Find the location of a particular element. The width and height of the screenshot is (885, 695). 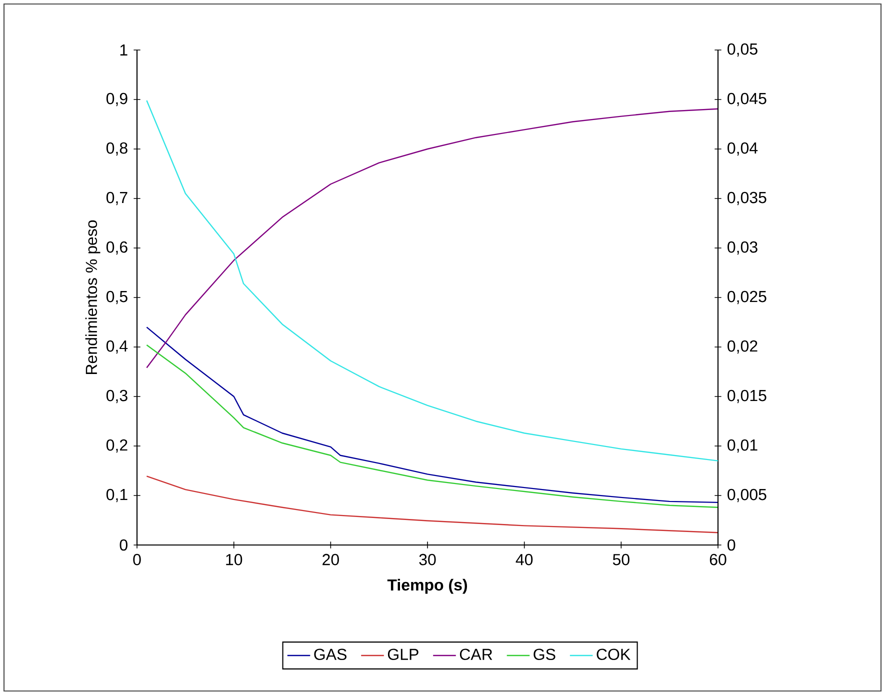

y2-tick-label: 0,04 is located at coordinates (743, 149).